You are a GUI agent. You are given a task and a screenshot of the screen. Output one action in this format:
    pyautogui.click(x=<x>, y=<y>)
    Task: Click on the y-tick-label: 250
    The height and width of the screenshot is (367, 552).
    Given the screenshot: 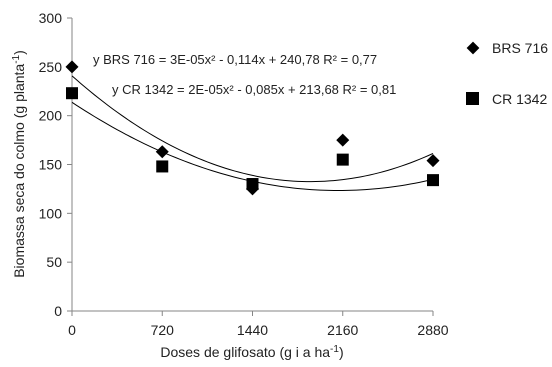 What is the action you would take?
    pyautogui.click(x=51, y=67)
    